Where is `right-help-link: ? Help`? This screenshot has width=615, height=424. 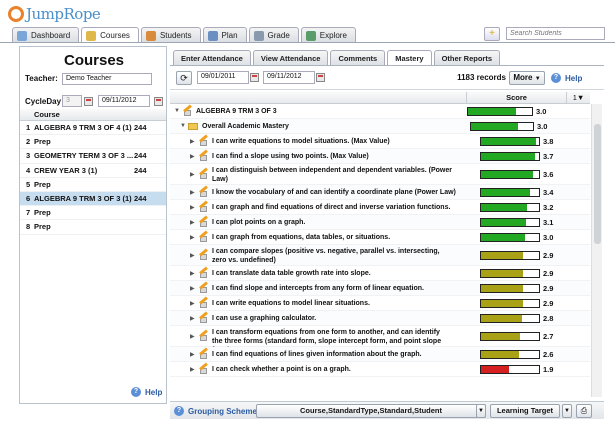
right-help-link: ? Help is located at coordinates (566, 78).